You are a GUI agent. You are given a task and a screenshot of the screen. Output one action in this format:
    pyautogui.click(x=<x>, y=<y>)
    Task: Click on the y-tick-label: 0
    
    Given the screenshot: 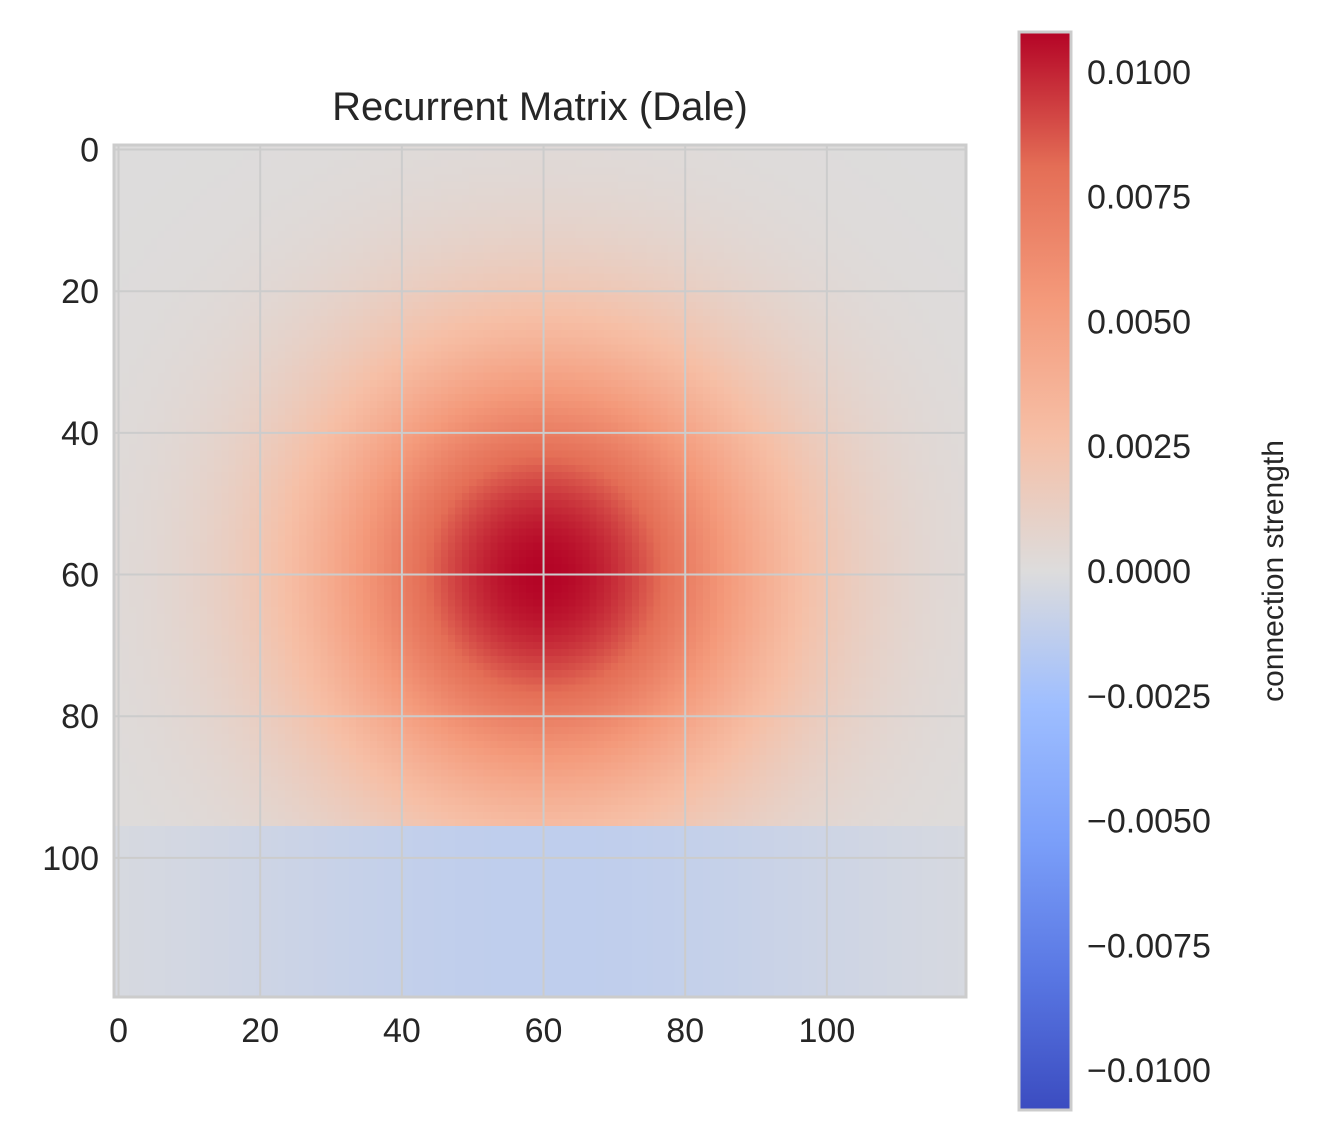 What is the action you would take?
    pyautogui.click(x=89, y=151)
    